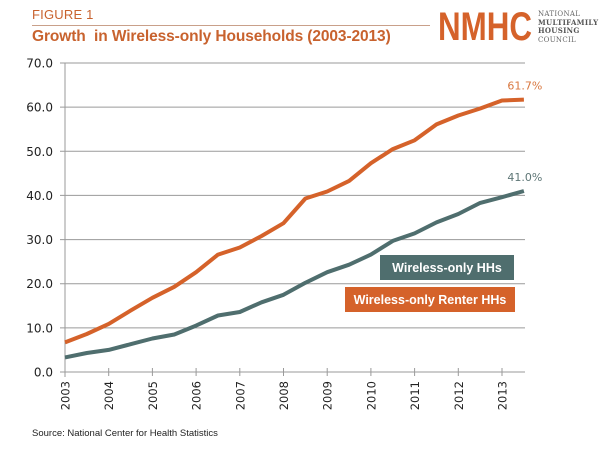  I want to click on y-tick-label: 40.0, so click(39, 196).